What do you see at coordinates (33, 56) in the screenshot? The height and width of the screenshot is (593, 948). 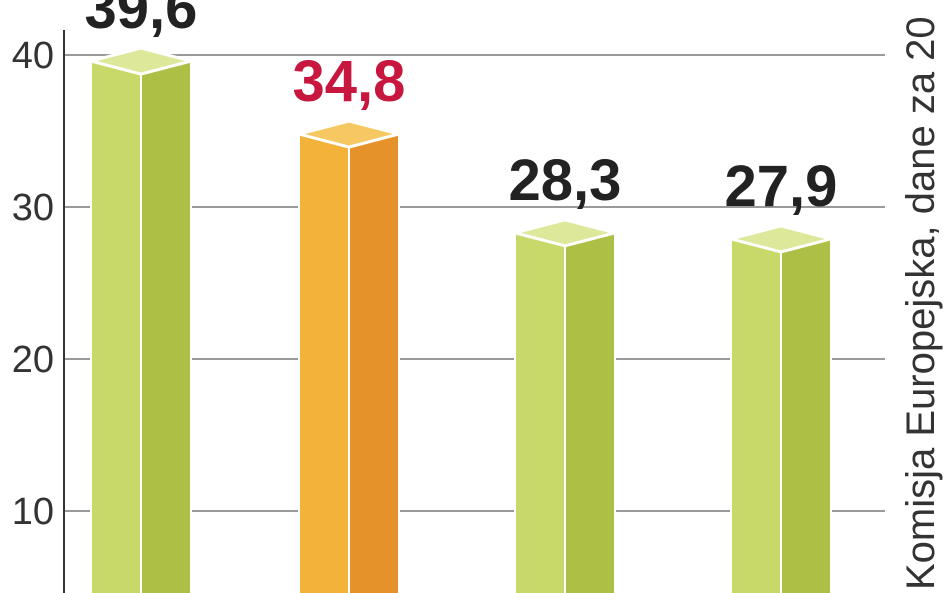 I see `y-tick-label: 40` at bounding box center [33, 56].